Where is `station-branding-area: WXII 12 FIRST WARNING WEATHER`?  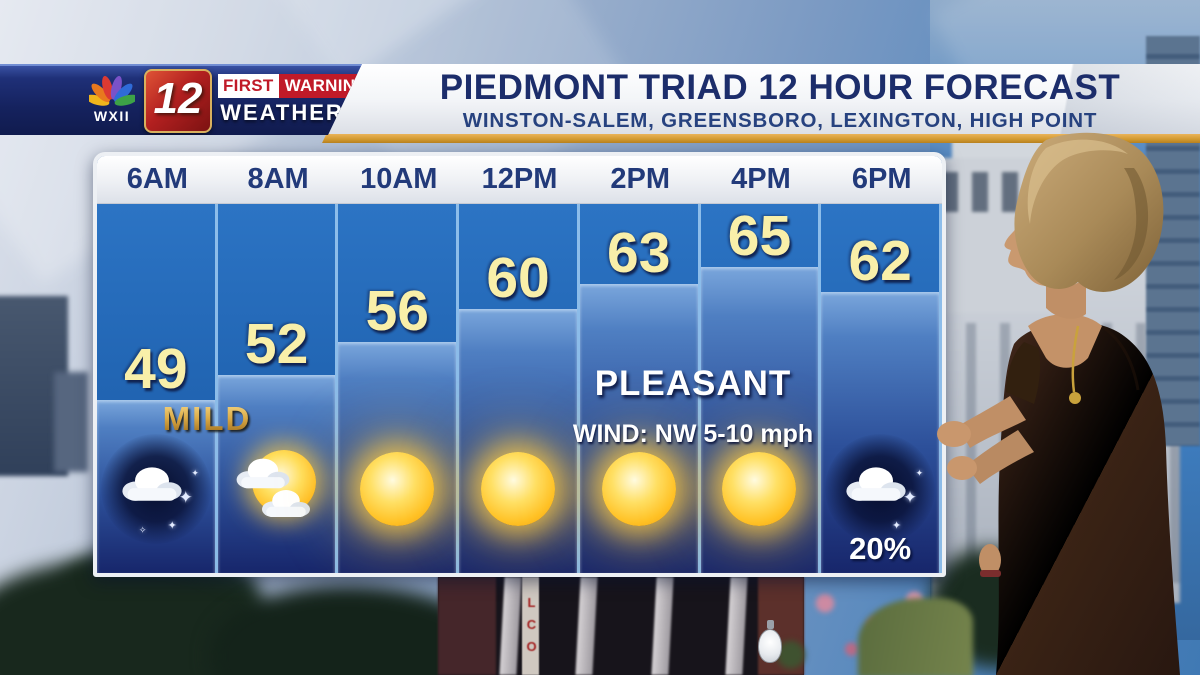 station-branding-area: WXII 12 FIRST WARNING WEATHER is located at coordinates (181, 99).